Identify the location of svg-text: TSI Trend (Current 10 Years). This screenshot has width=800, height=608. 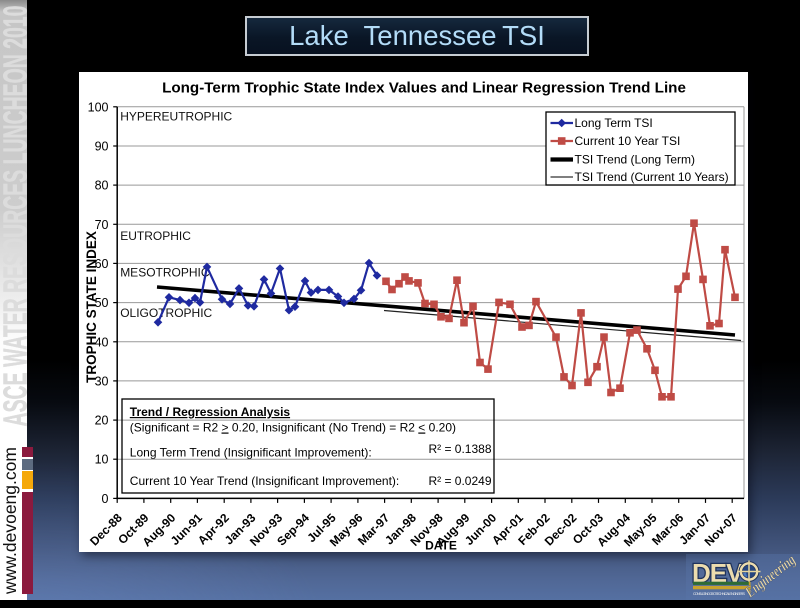
(652, 177).